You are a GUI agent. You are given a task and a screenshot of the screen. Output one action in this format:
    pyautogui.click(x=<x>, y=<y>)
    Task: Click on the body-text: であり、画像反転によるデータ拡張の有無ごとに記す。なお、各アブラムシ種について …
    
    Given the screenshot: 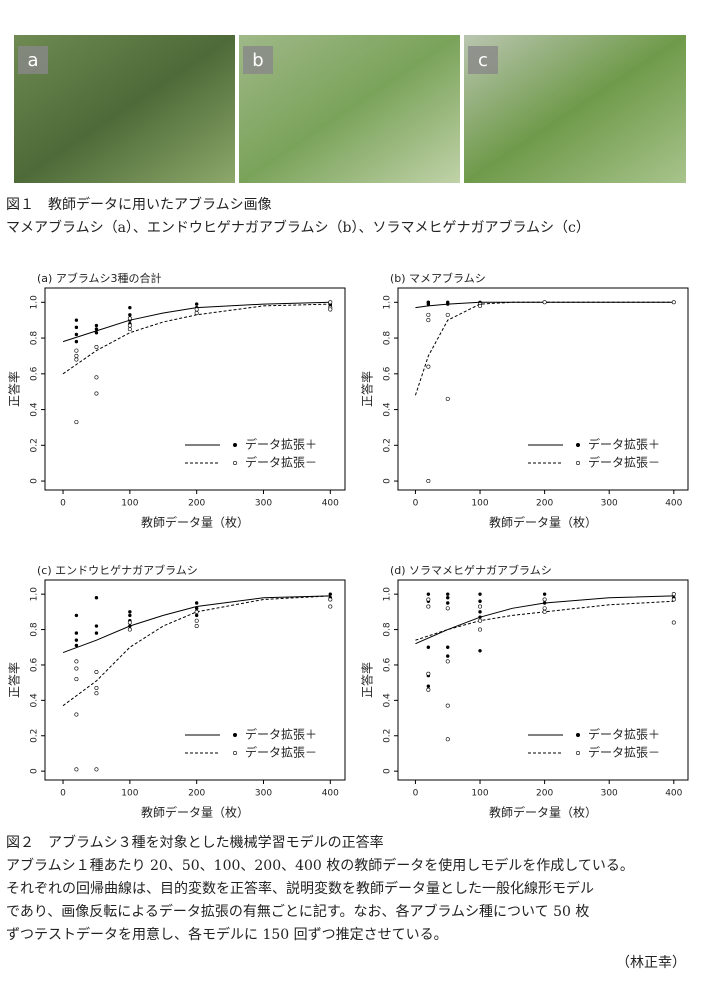 What is the action you would take?
    pyautogui.click(x=297, y=911)
    